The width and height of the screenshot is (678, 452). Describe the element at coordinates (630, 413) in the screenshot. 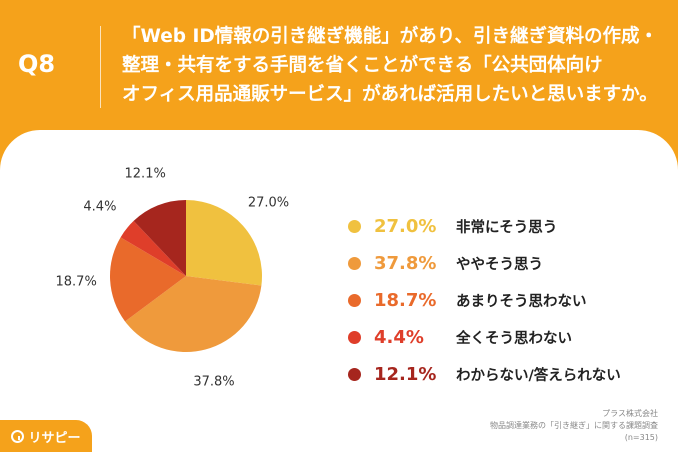

I see `credit-company: プラス株式会社` at that location.